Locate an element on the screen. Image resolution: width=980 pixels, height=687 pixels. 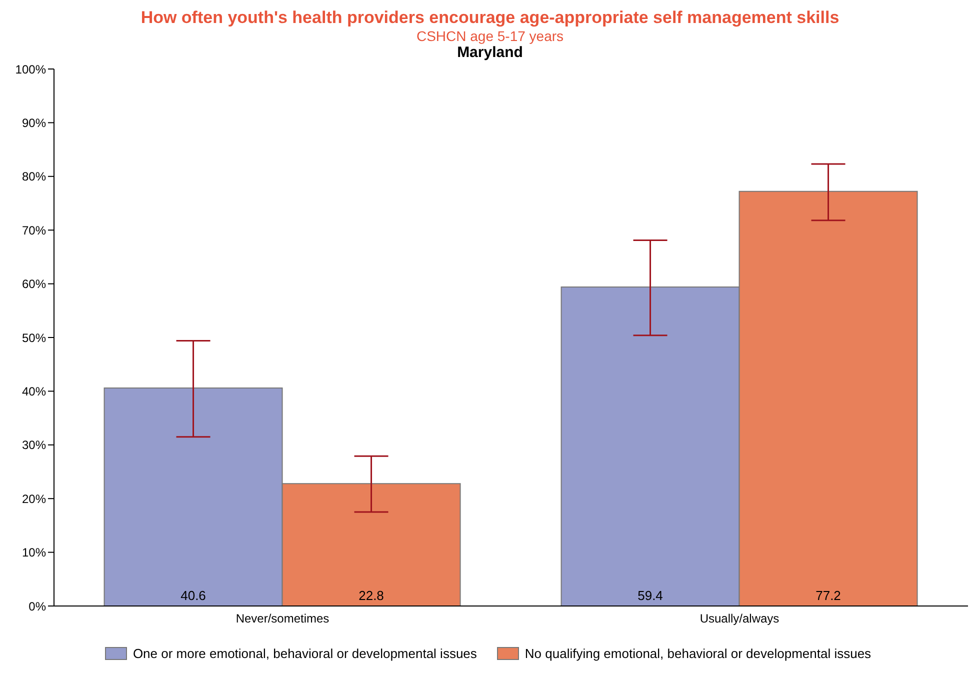
y-tick-label: 30% is located at coordinates (34, 445).